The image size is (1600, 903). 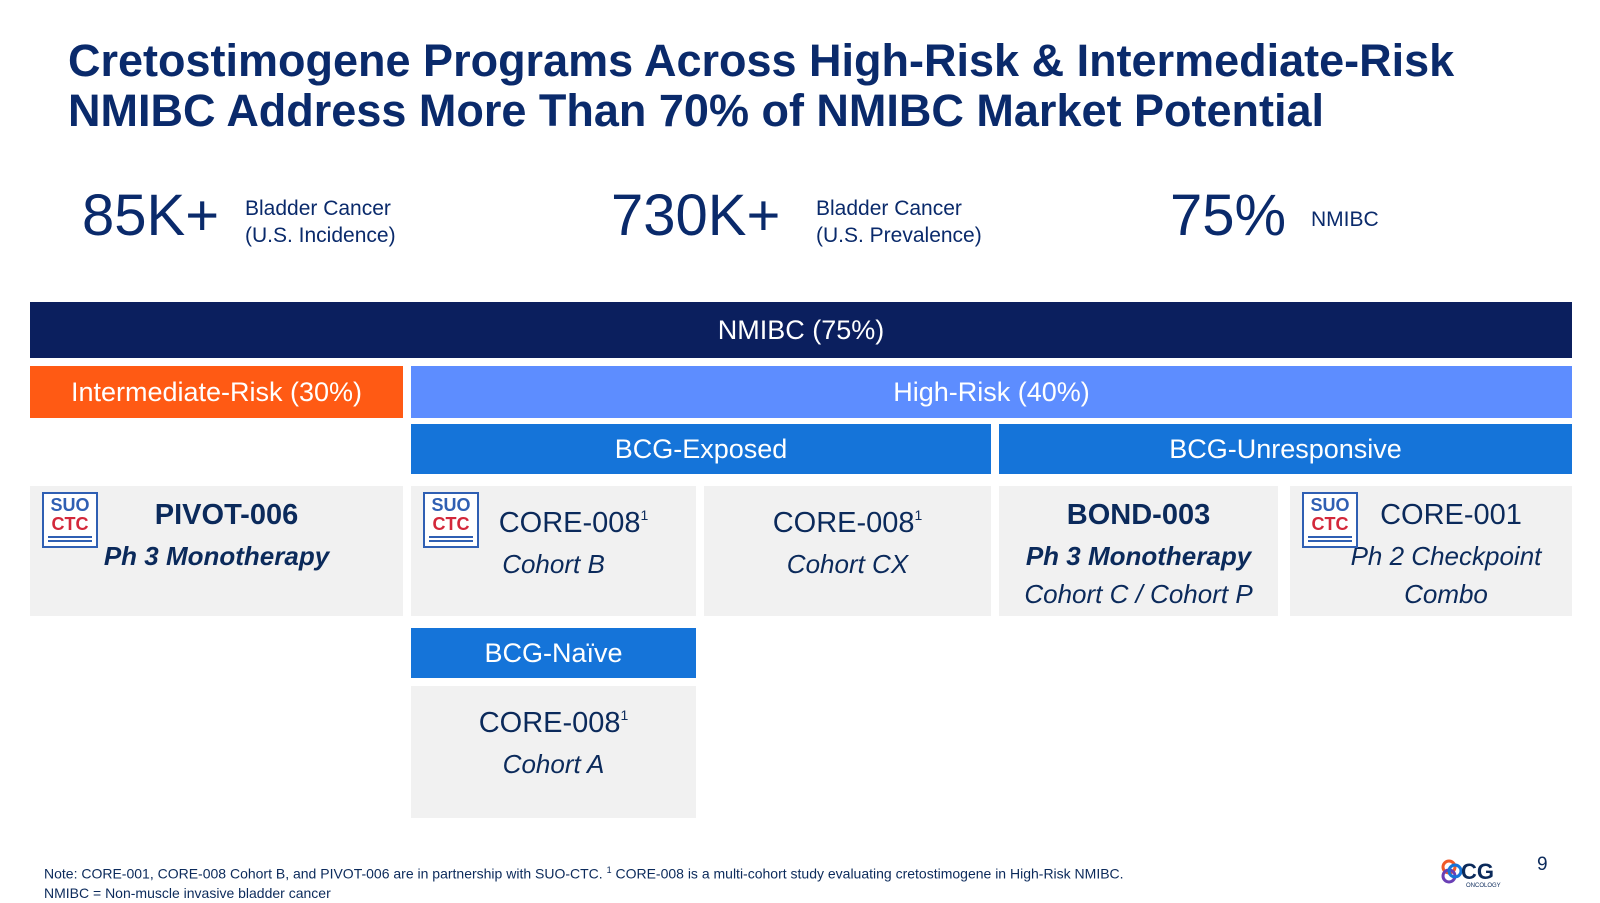 What do you see at coordinates (1345, 219) in the screenshot?
I see `stat-nmibc-label: NMIBC` at bounding box center [1345, 219].